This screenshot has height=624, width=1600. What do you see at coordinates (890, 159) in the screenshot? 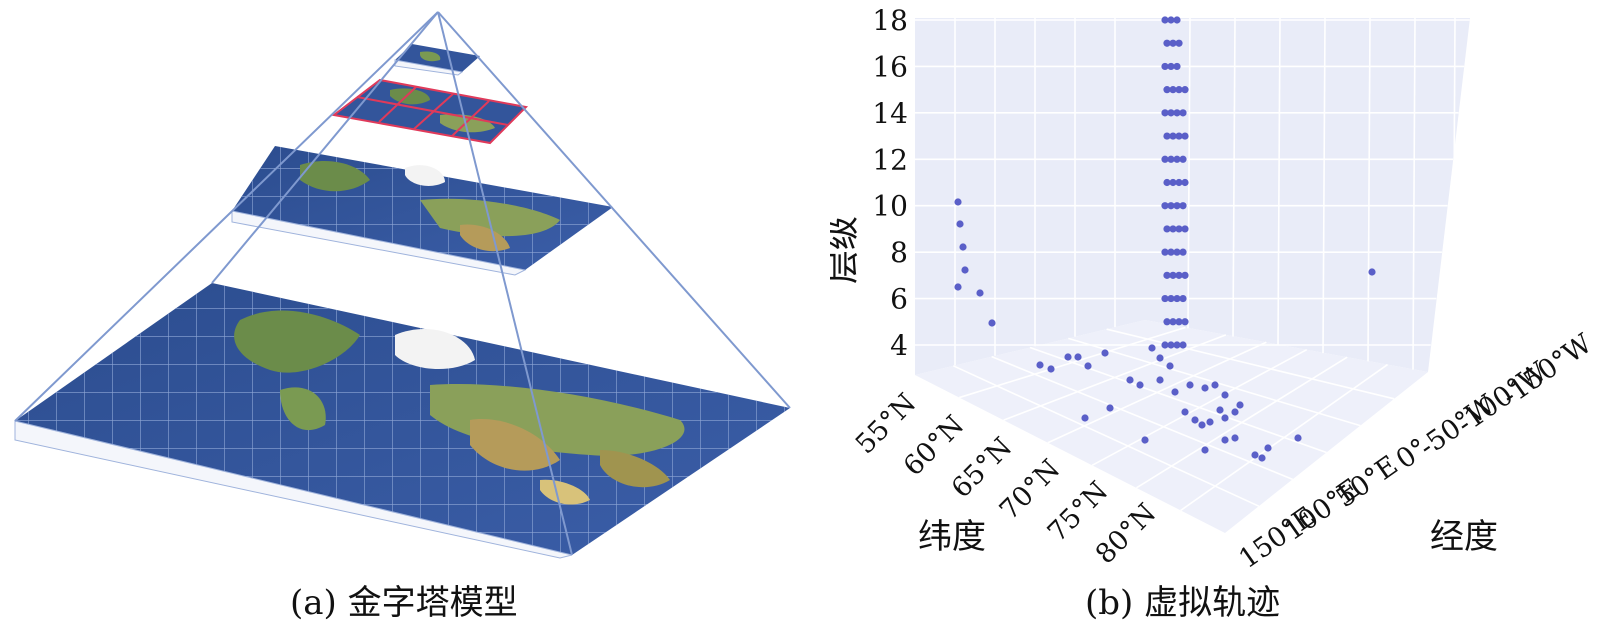
I see `z-tick-label: 12` at bounding box center [890, 159].